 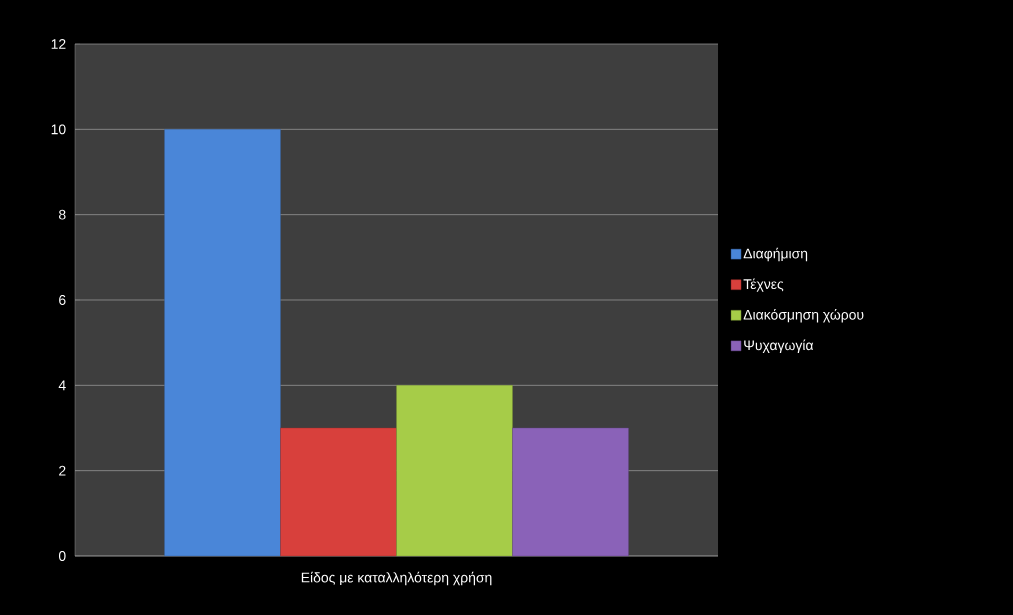 What do you see at coordinates (803, 315) in the screenshot?
I see `legend-label: Διακόσμηση χώρου` at bounding box center [803, 315].